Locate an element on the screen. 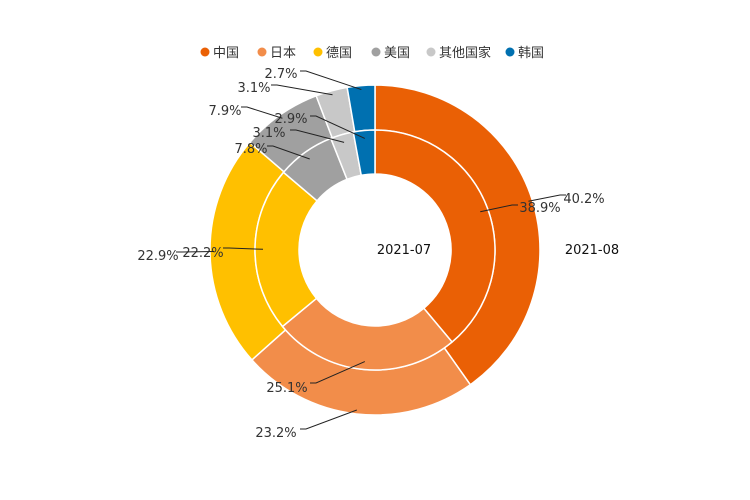 This screenshot has height=500, width=750. inner-data-label-5: 3.1% is located at coordinates (268, 133).